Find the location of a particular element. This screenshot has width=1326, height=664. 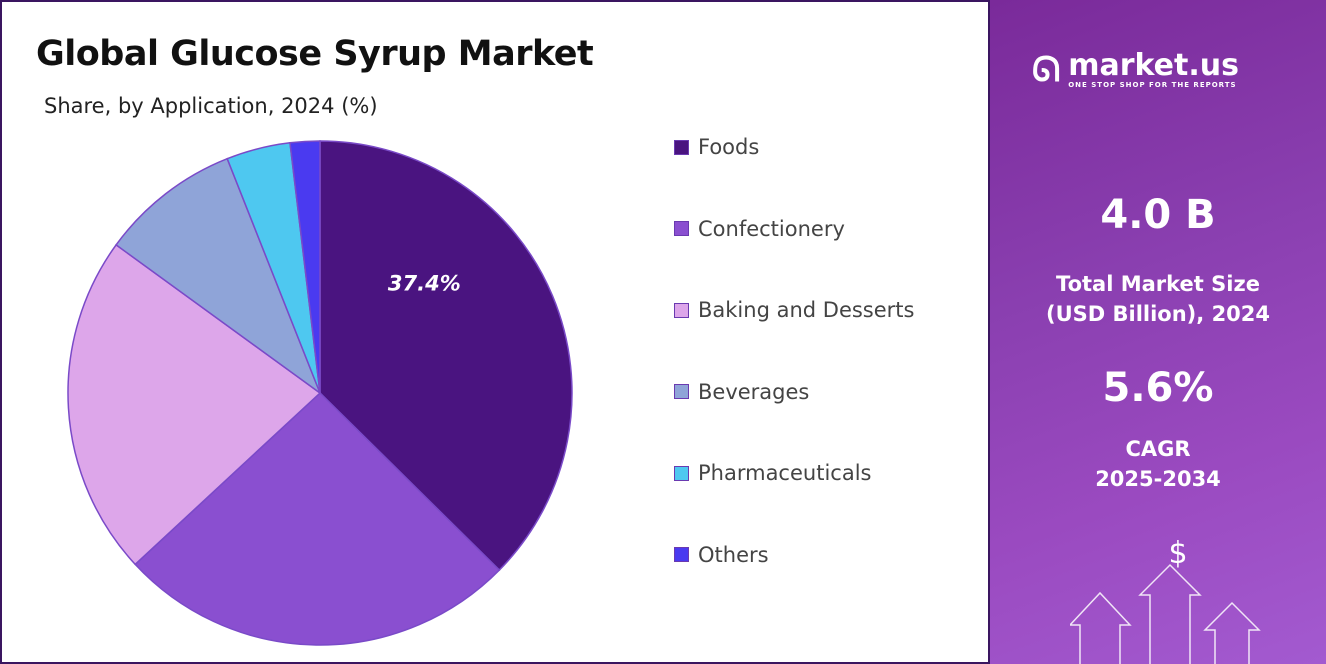

pie-slice-foods is located at coordinates (446, 356).